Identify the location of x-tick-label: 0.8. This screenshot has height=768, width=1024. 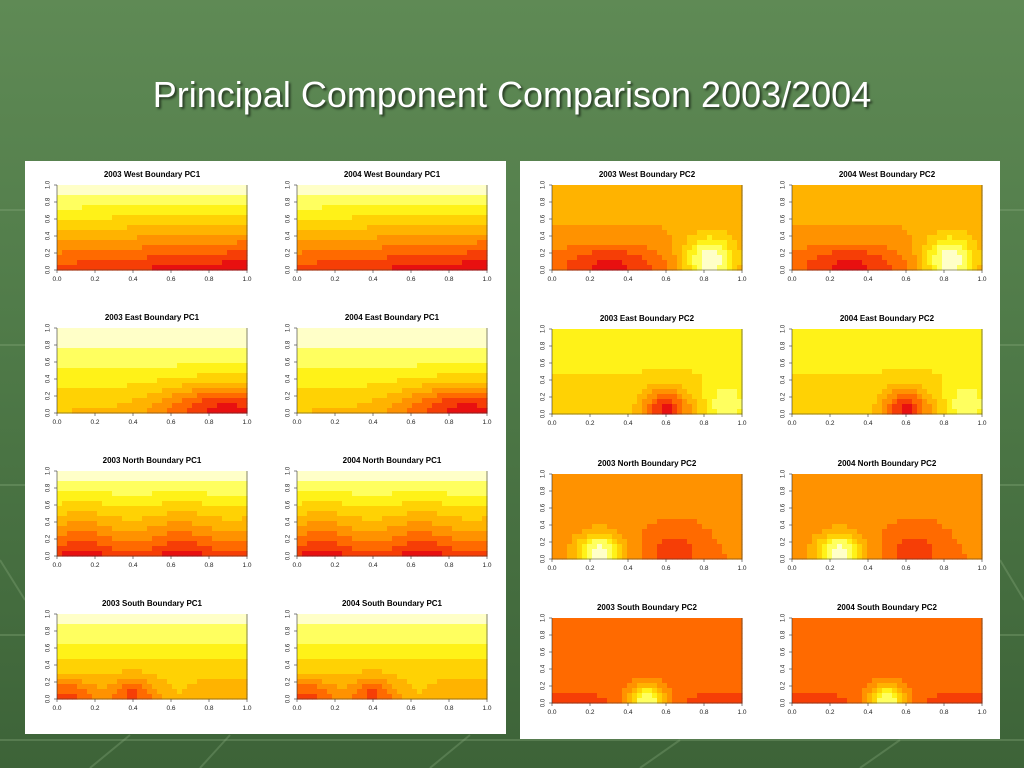
(208, 708).